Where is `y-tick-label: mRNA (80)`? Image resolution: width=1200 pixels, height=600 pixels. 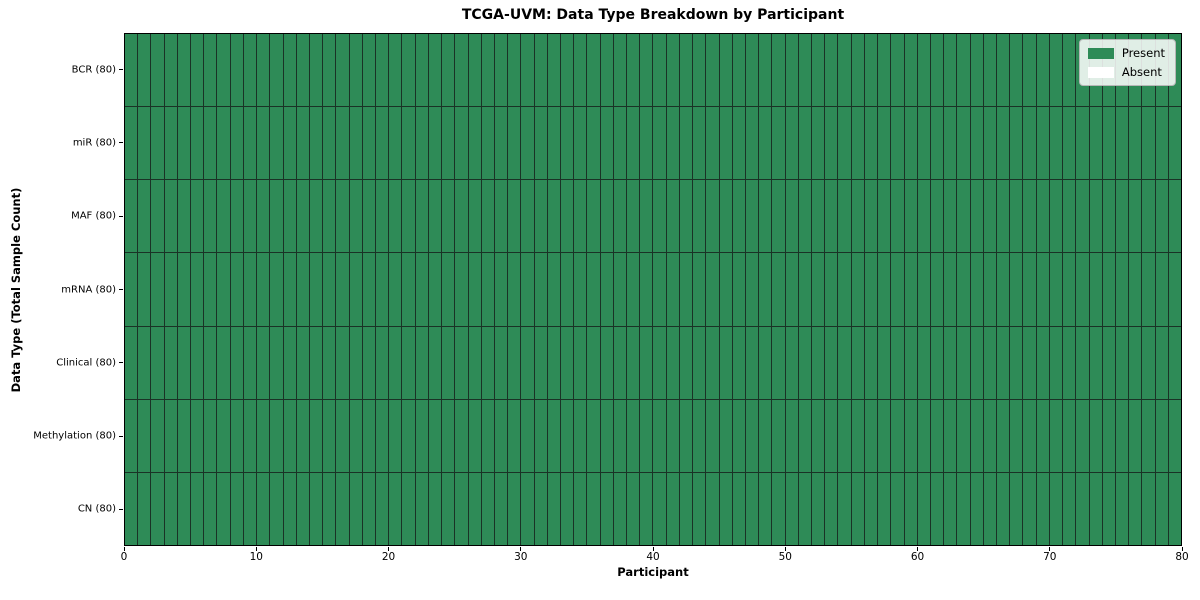 y-tick-label: mRNA (80) is located at coordinates (88, 289).